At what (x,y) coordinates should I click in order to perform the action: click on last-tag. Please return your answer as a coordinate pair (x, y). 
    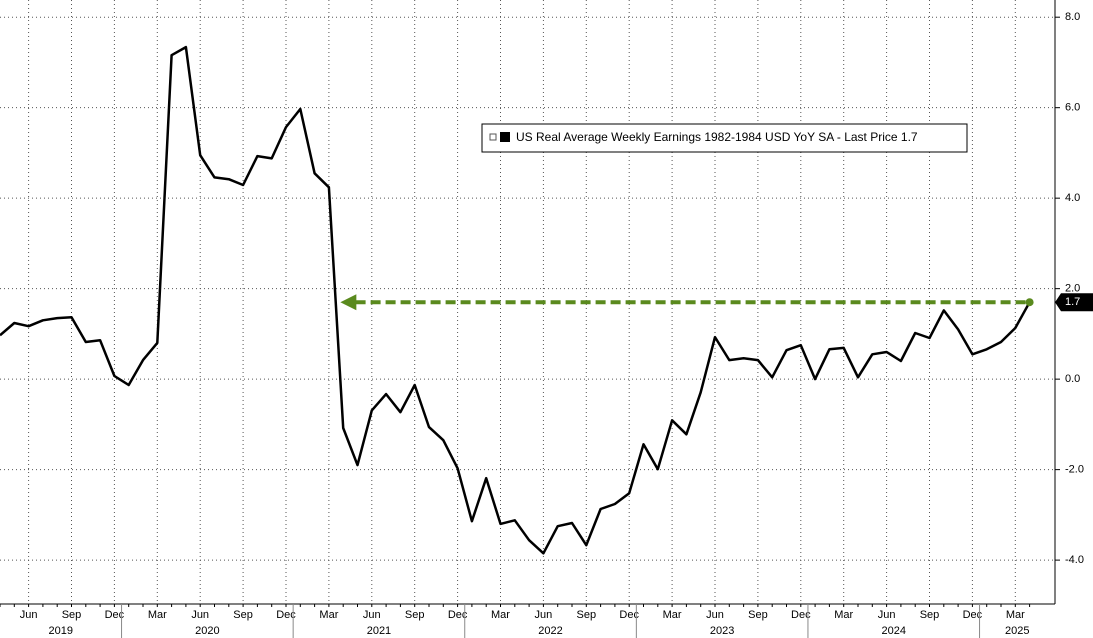
    Looking at the image, I should click on (1074, 302).